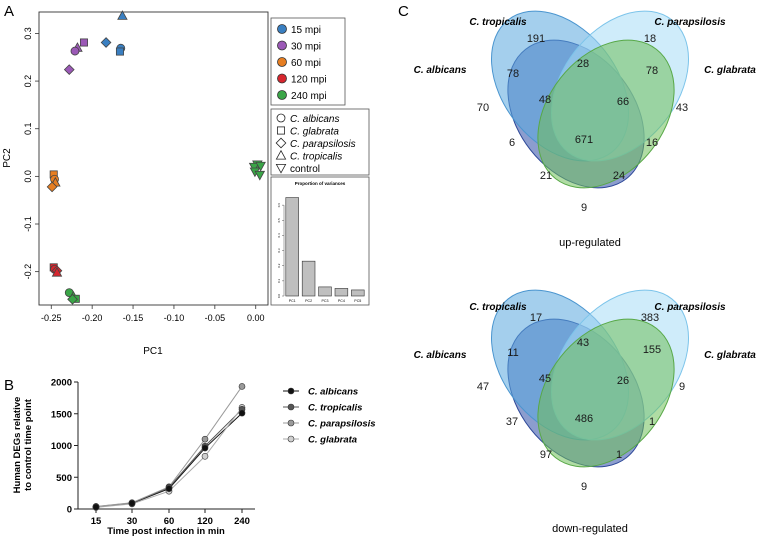 The height and width of the screenshot is (538, 760). What do you see at coordinates (652, 350) in the screenshot?
I see `venn-down-region-pg: 155` at bounding box center [652, 350].